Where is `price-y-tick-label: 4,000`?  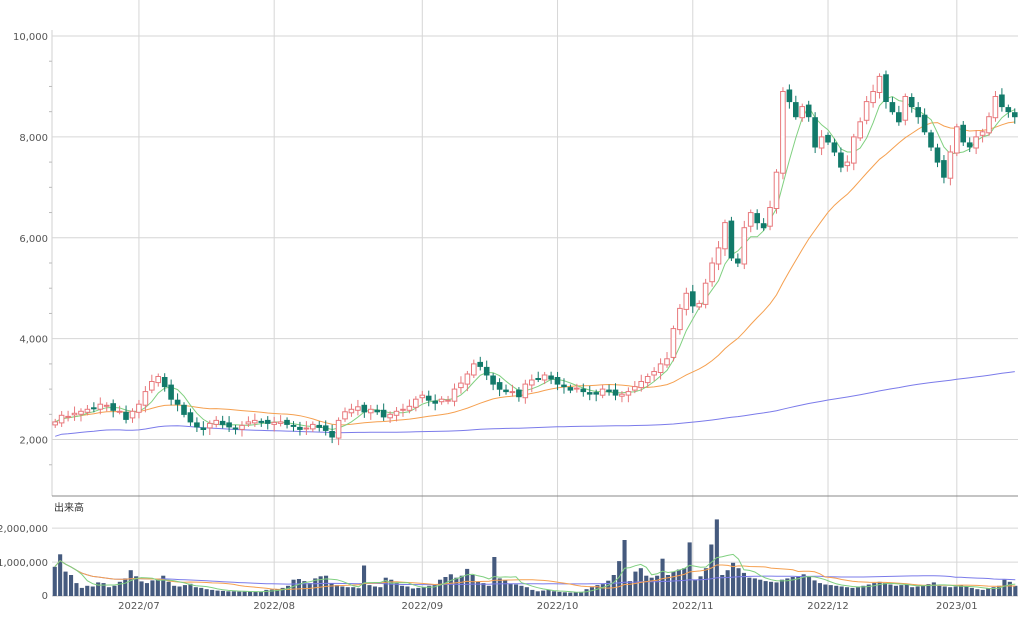
price-y-tick-label: 4,000 is located at coordinates (33, 340).